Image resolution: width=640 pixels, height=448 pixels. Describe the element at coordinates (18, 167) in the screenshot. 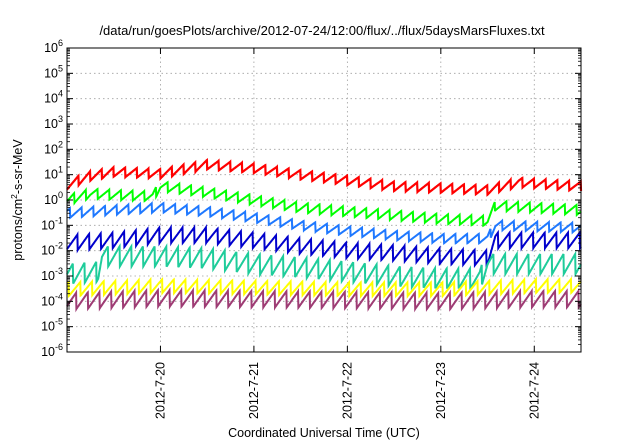

I see `y-axis-label-suffix: -s-sr-MeV` at that location.